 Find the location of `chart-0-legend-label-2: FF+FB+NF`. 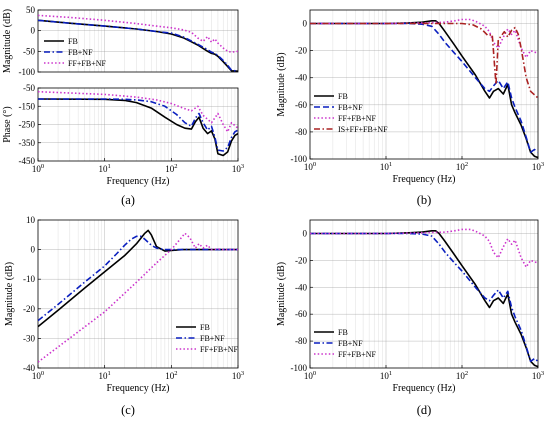

chart-0-legend-label-2: FF+FB+NF is located at coordinates (87, 63).